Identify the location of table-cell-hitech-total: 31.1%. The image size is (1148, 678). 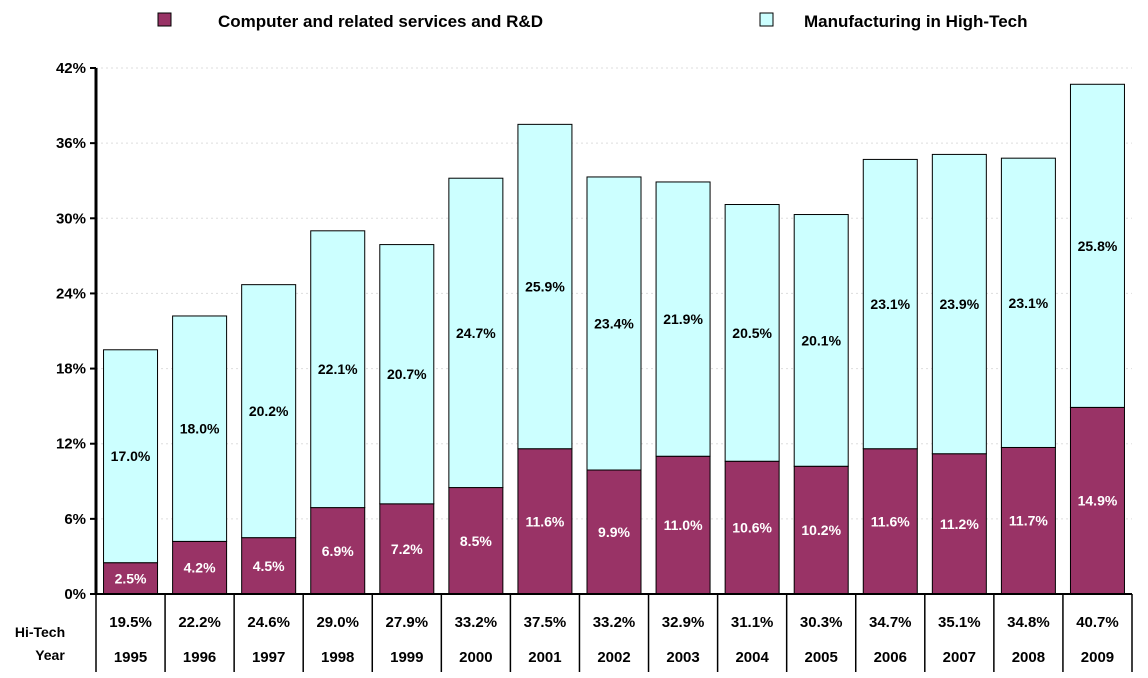
(752, 622).